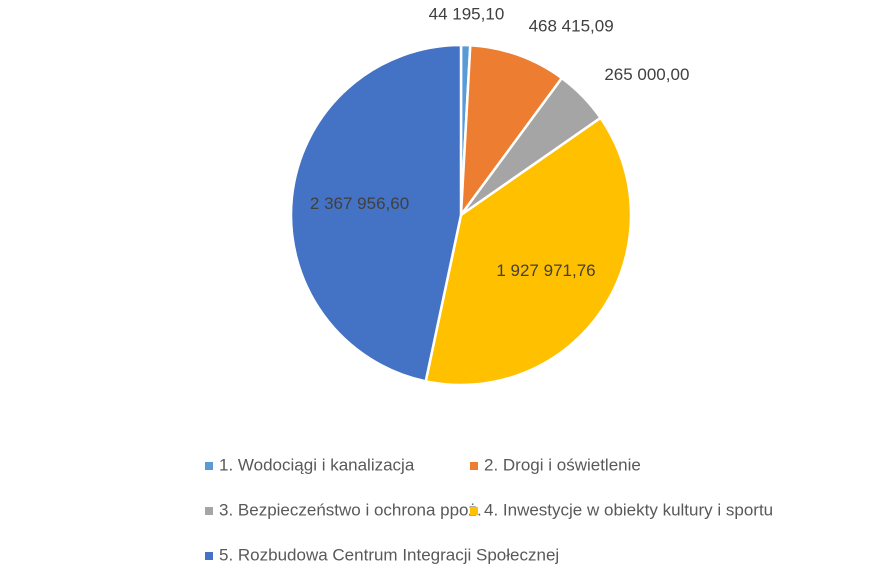  What do you see at coordinates (562, 464) in the screenshot?
I see `legend-label: 2. Drogi i oświetlenie` at bounding box center [562, 464].